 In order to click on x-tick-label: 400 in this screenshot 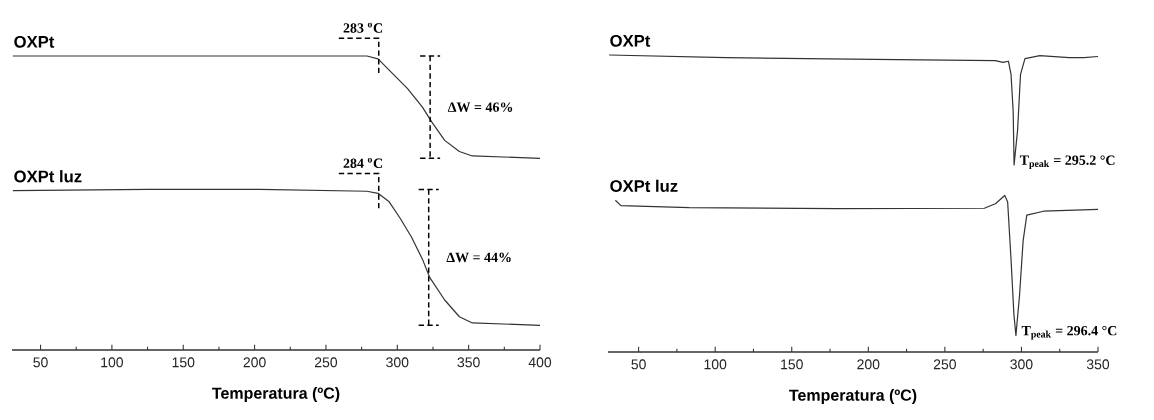, I will do `click(540, 362)`.